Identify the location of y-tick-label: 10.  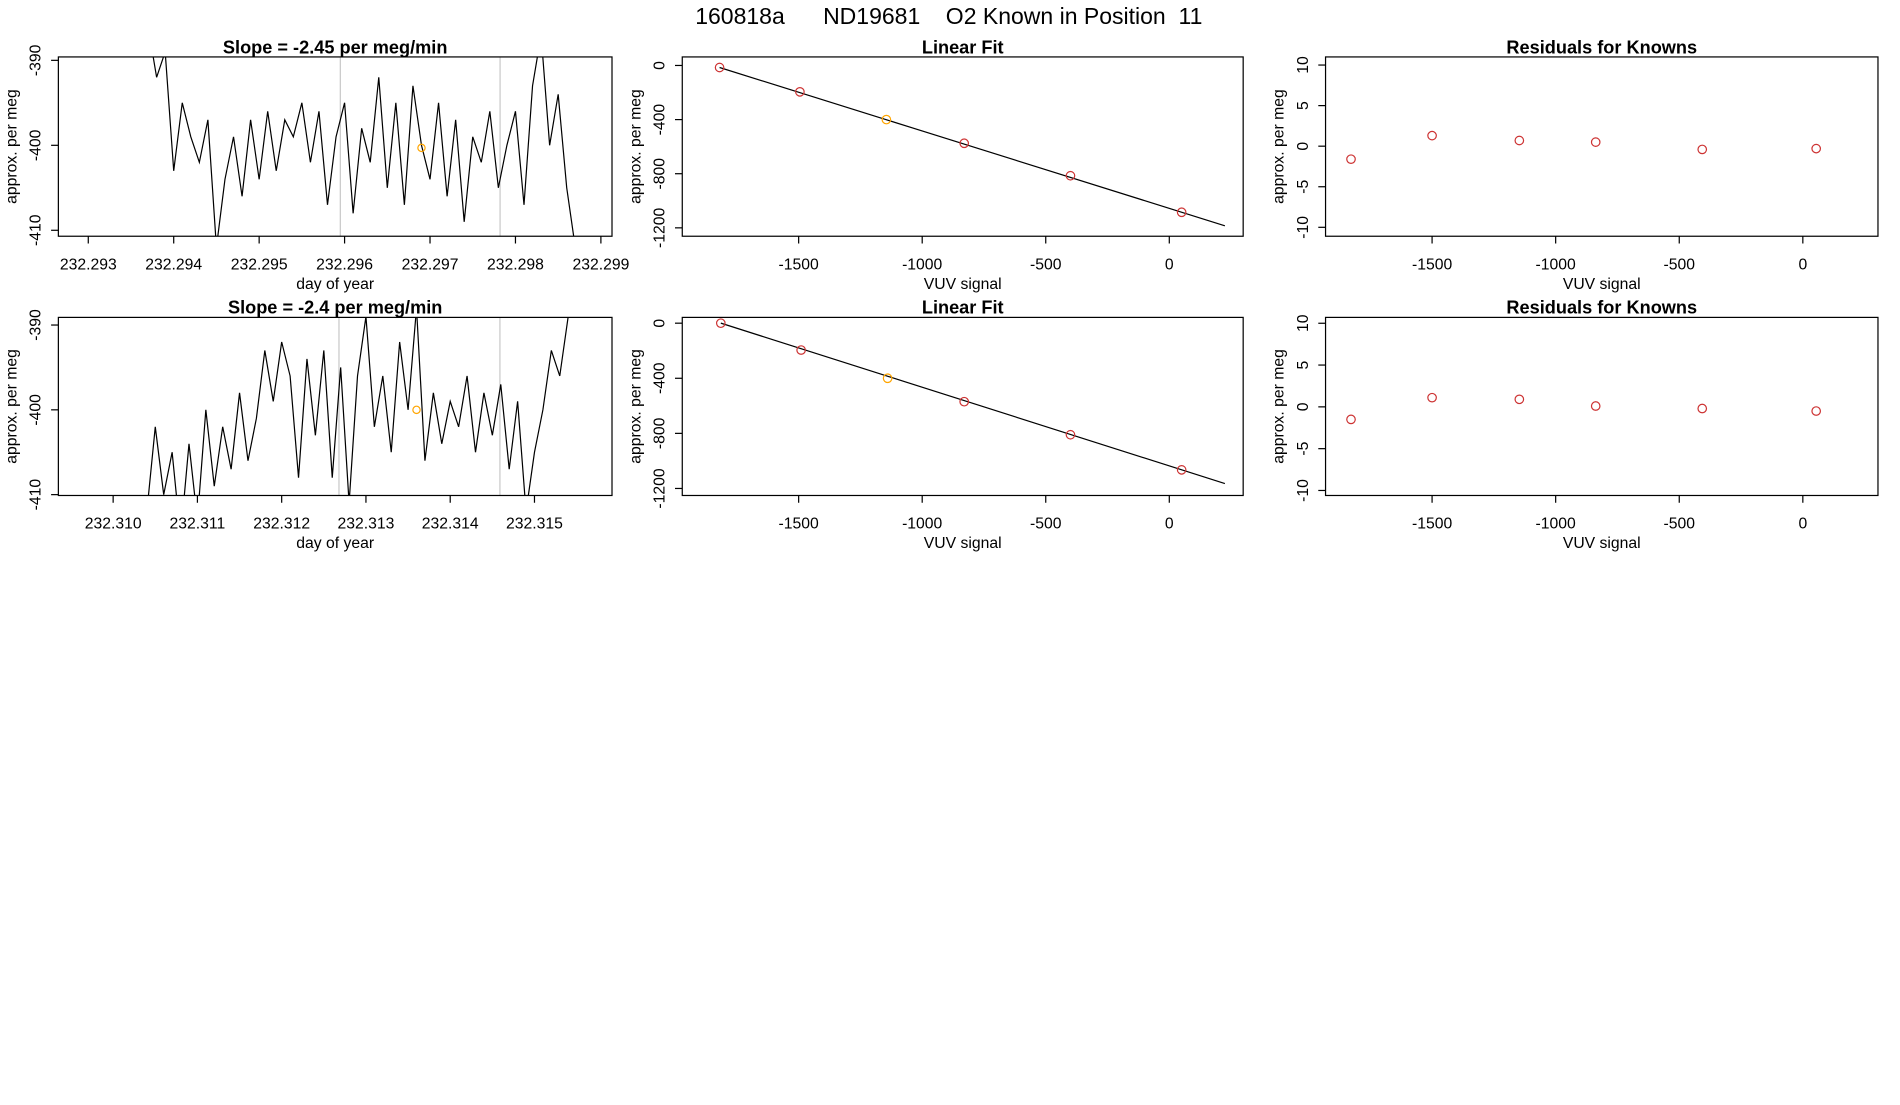
(1303, 323).